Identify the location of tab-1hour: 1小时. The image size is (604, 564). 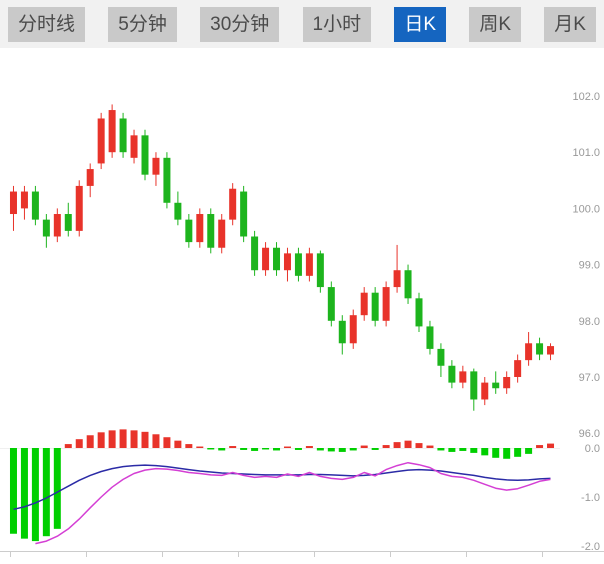
(337, 24).